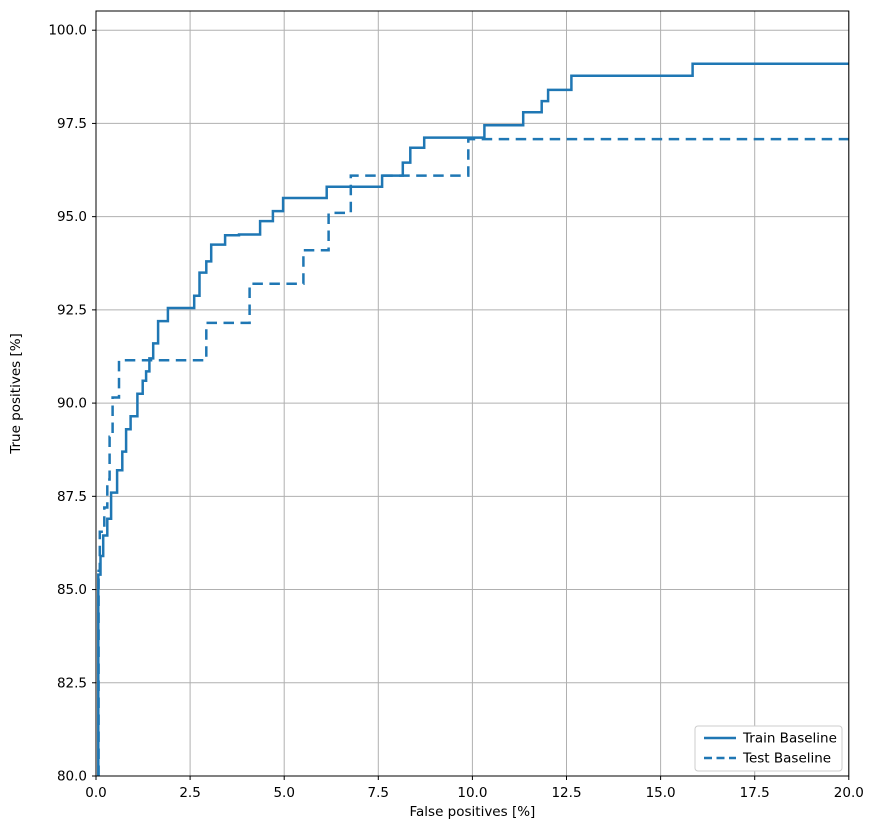 The width and height of the screenshot is (874, 833). Describe the element at coordinates (72, 404) in the screenshot. I see `y-tick-label: 90.0` at that location.